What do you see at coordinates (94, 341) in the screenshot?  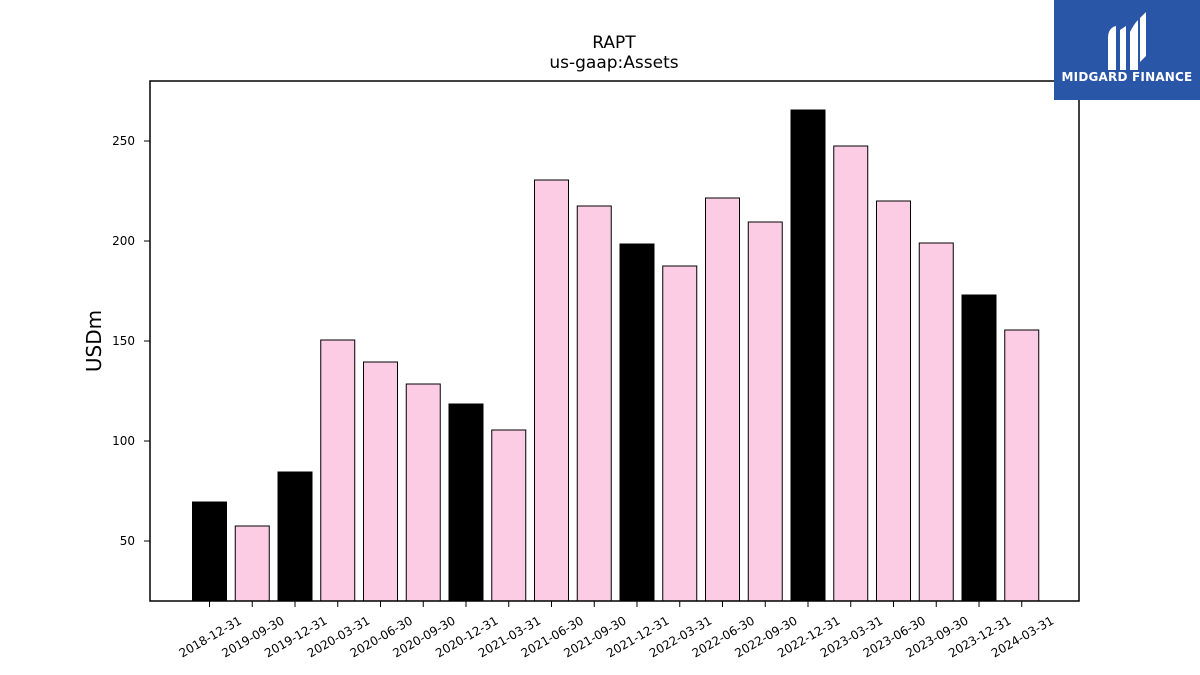 I see `y-axis-label: USDm` at bounding box center [94, 341].